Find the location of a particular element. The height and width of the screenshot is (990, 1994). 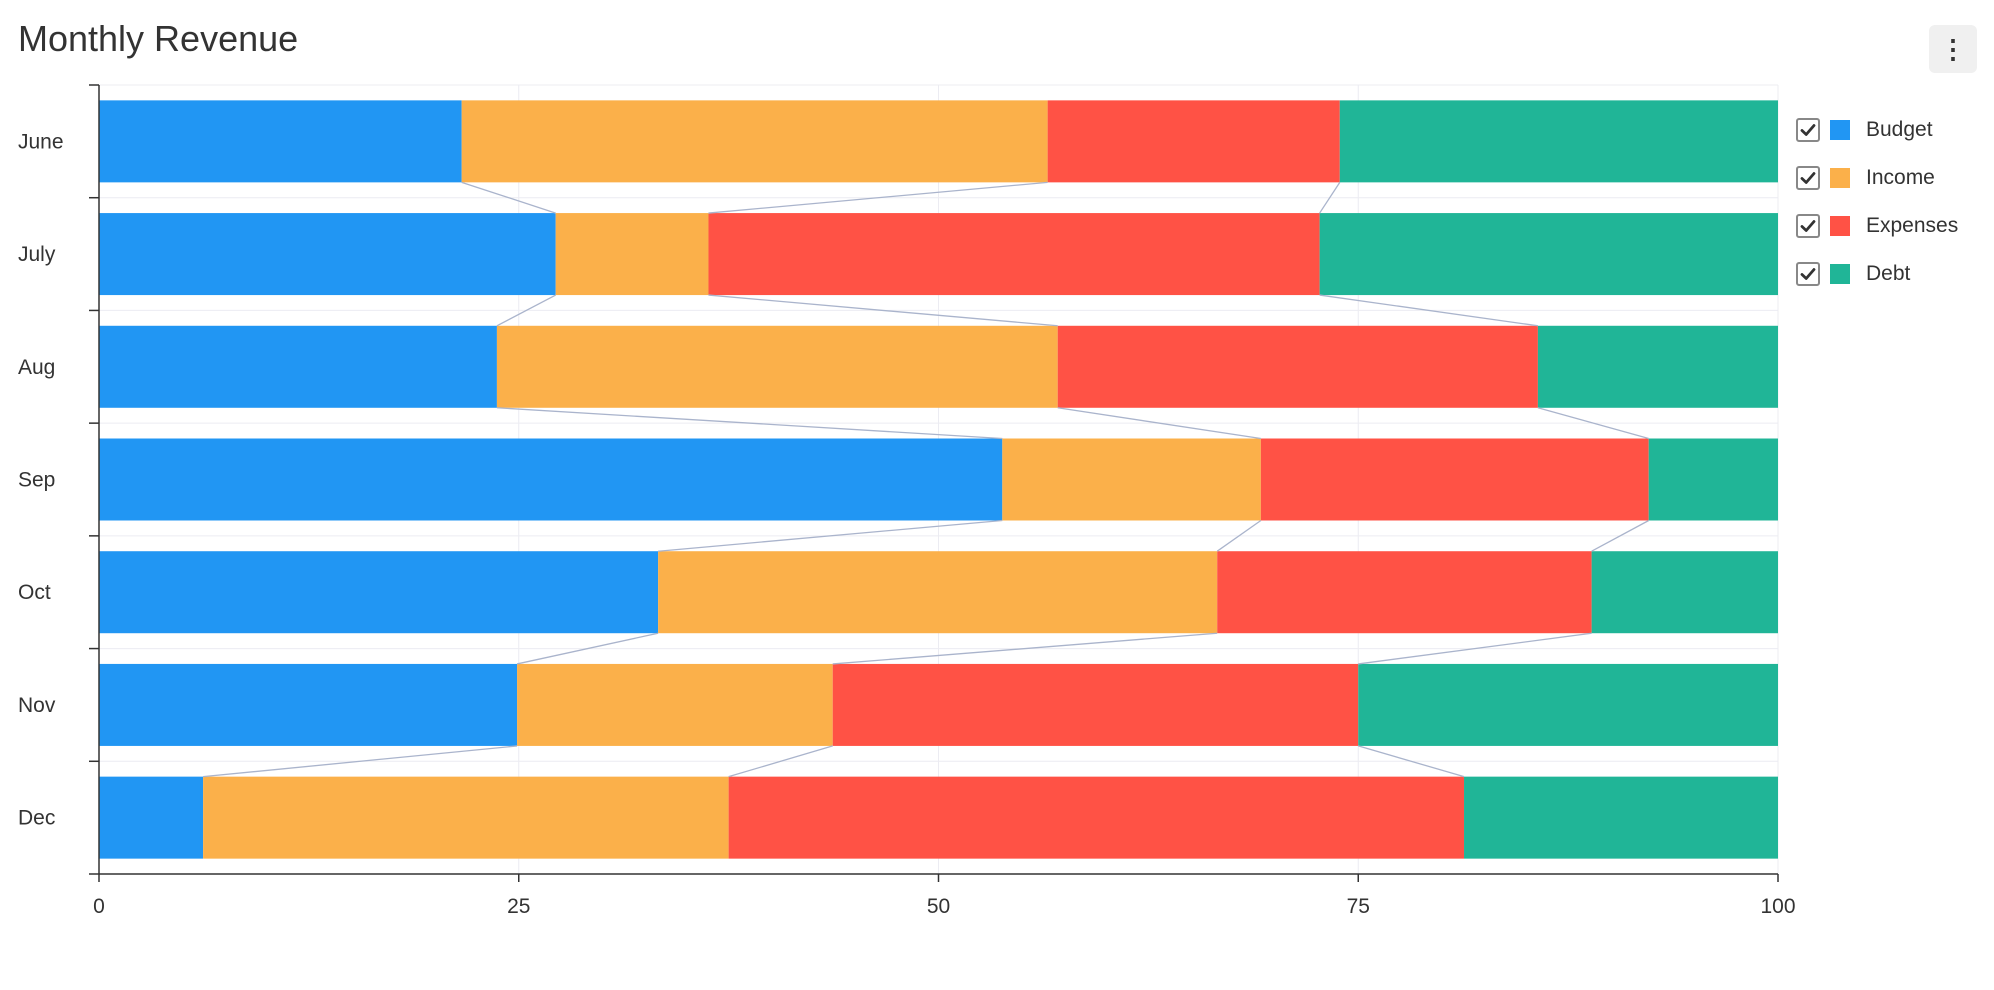

bar-income-aug is located at coordinates (777, 366).